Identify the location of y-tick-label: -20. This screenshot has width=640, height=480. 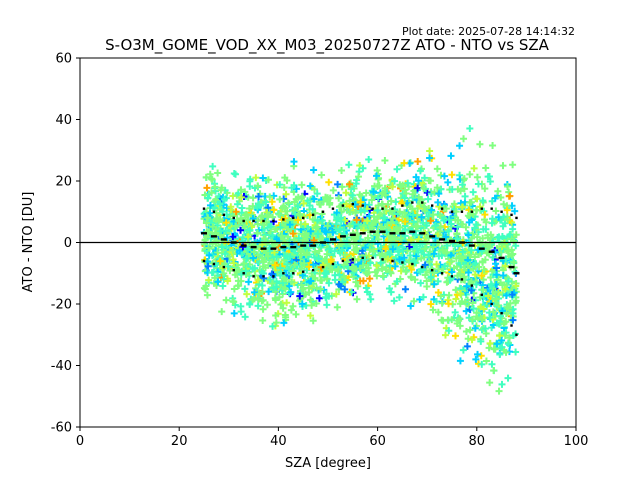
(61, 305).